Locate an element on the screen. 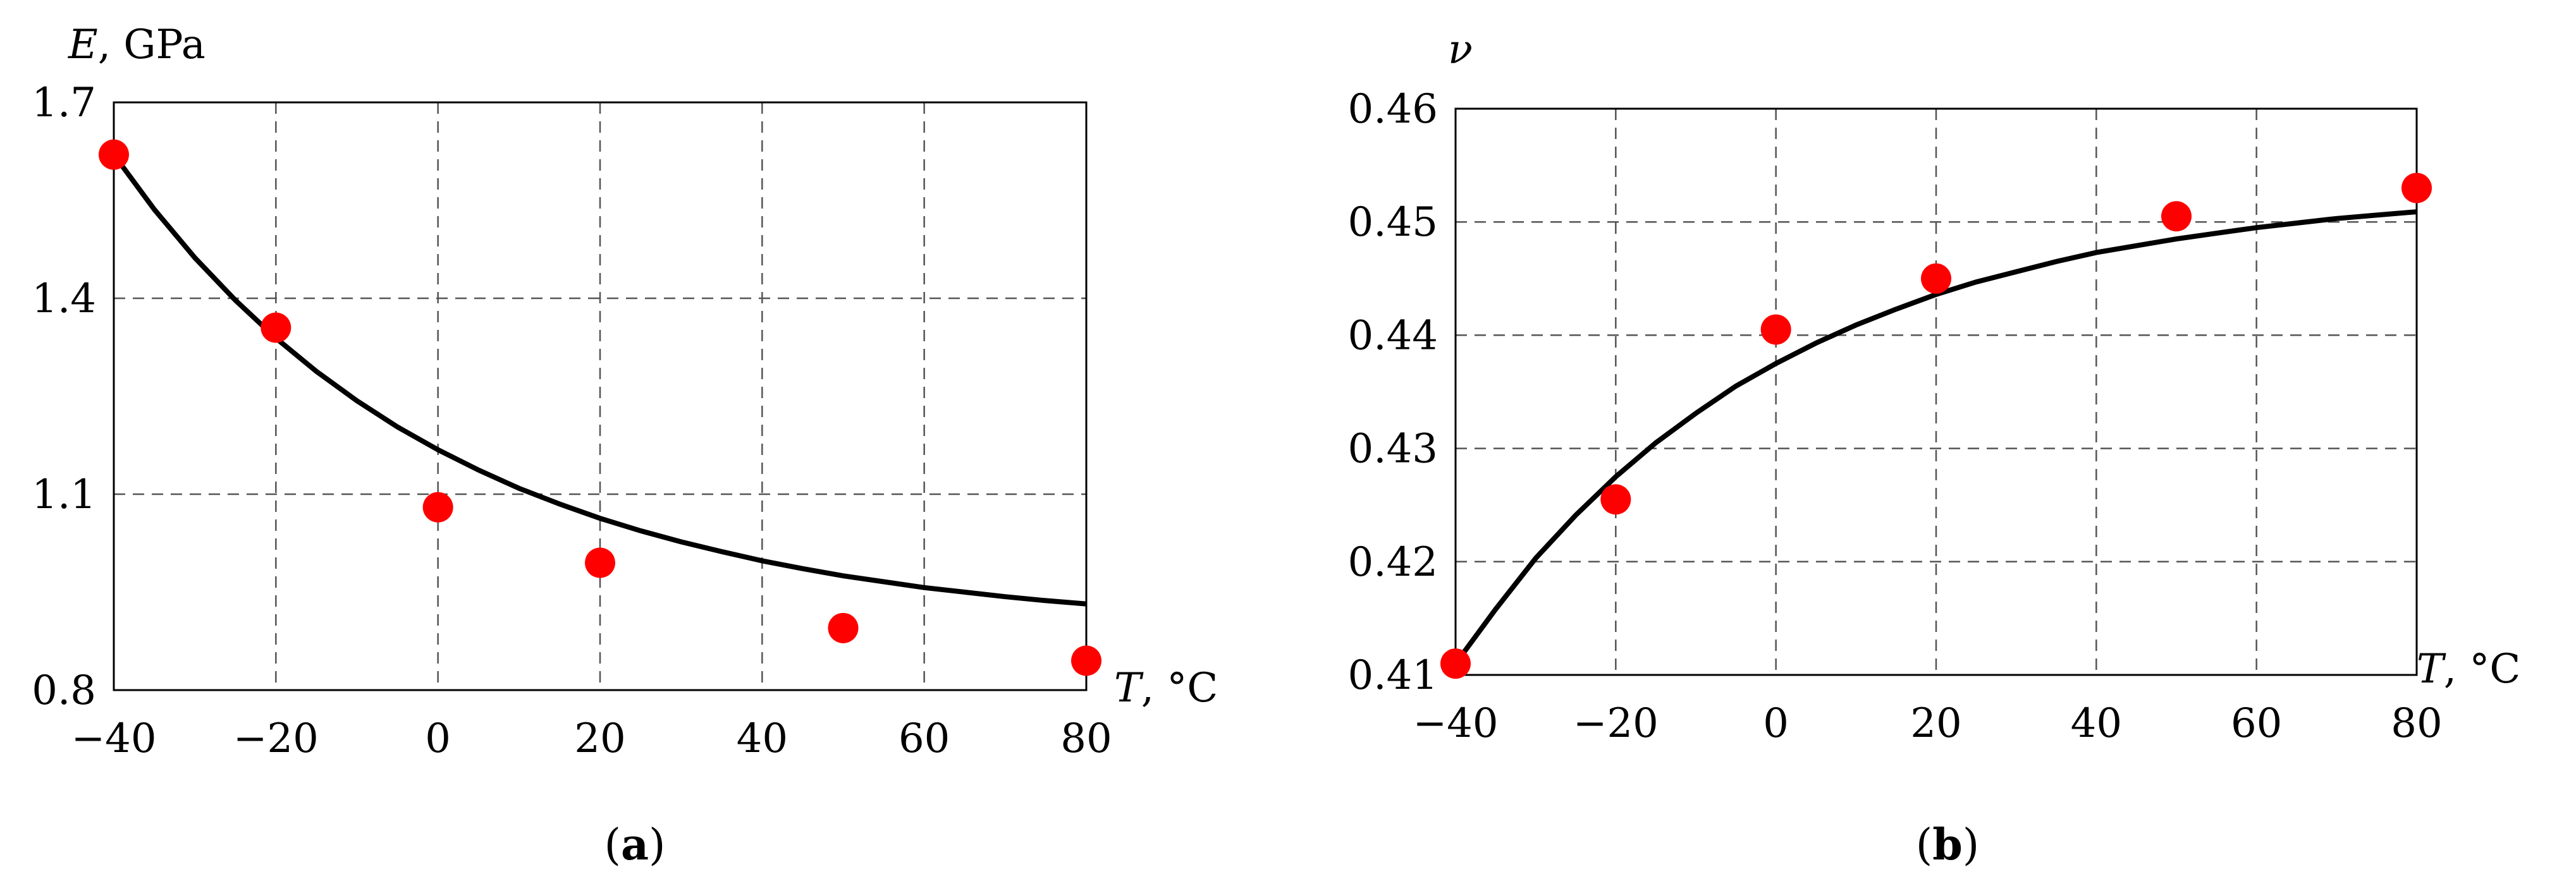  x-tick-label-a-4: 40 is located at coordinates (762, 739).